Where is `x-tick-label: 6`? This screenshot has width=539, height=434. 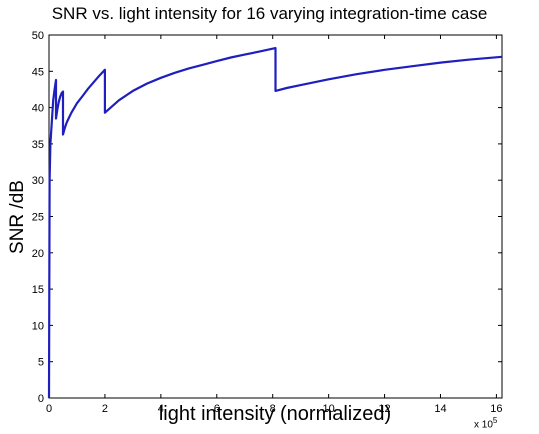
x-tick-label: 6 is located at coordinates (217, 409).